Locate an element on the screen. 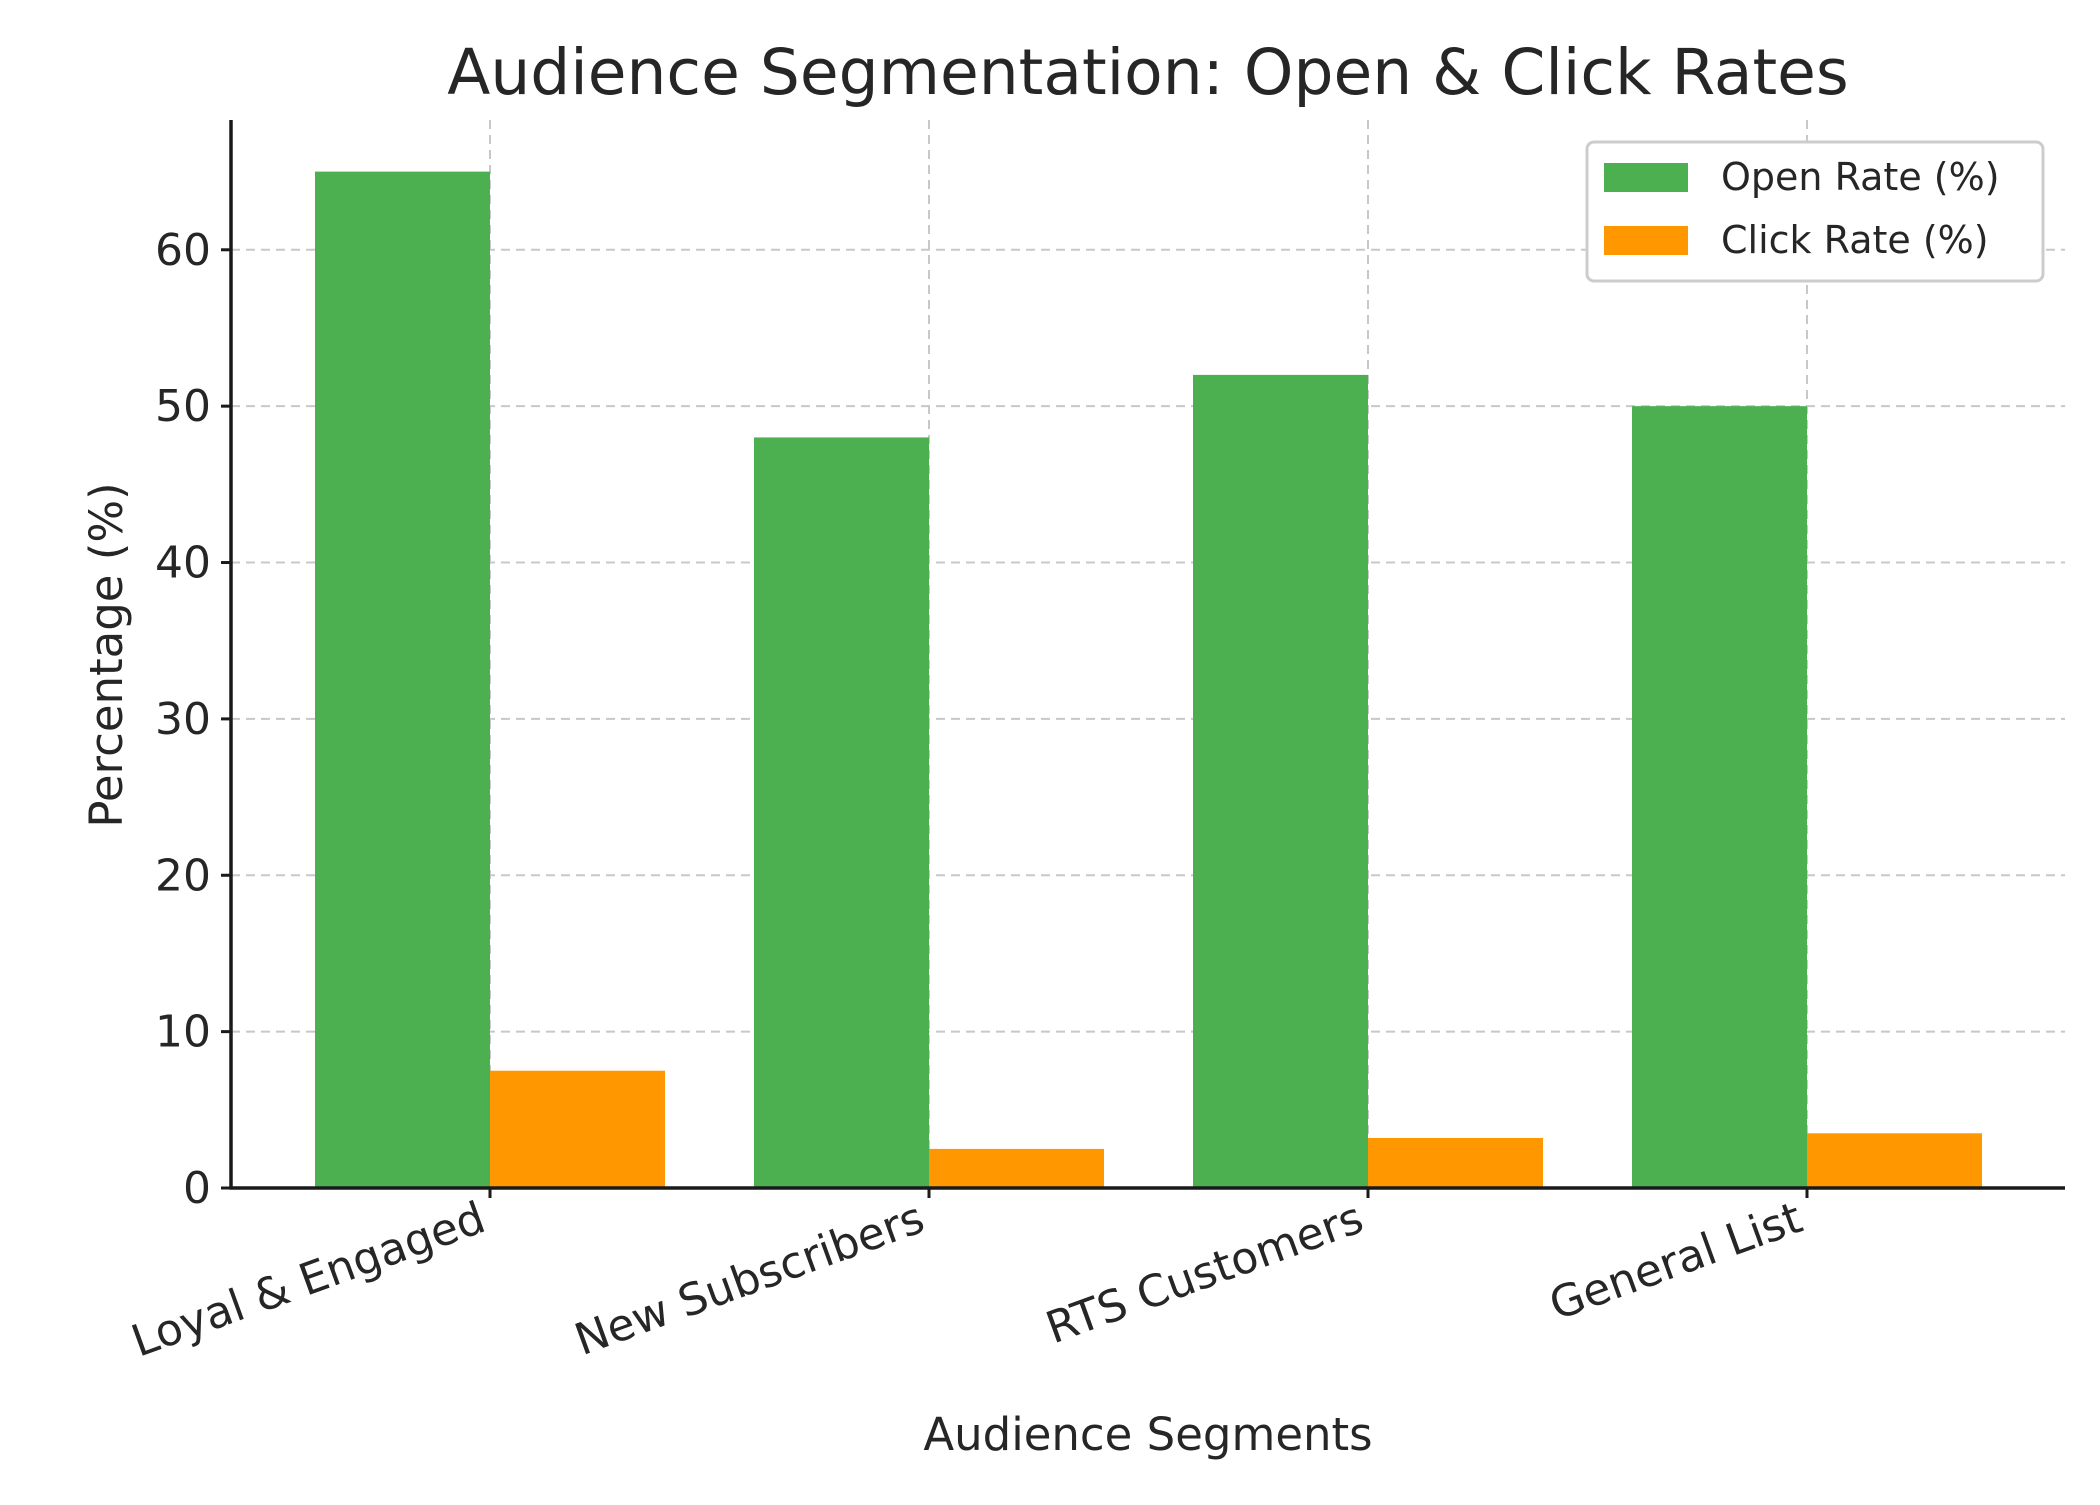 This screenshot has width=2100, height=1505. y-tick-label: 60 is located at coordinates (183, 250).